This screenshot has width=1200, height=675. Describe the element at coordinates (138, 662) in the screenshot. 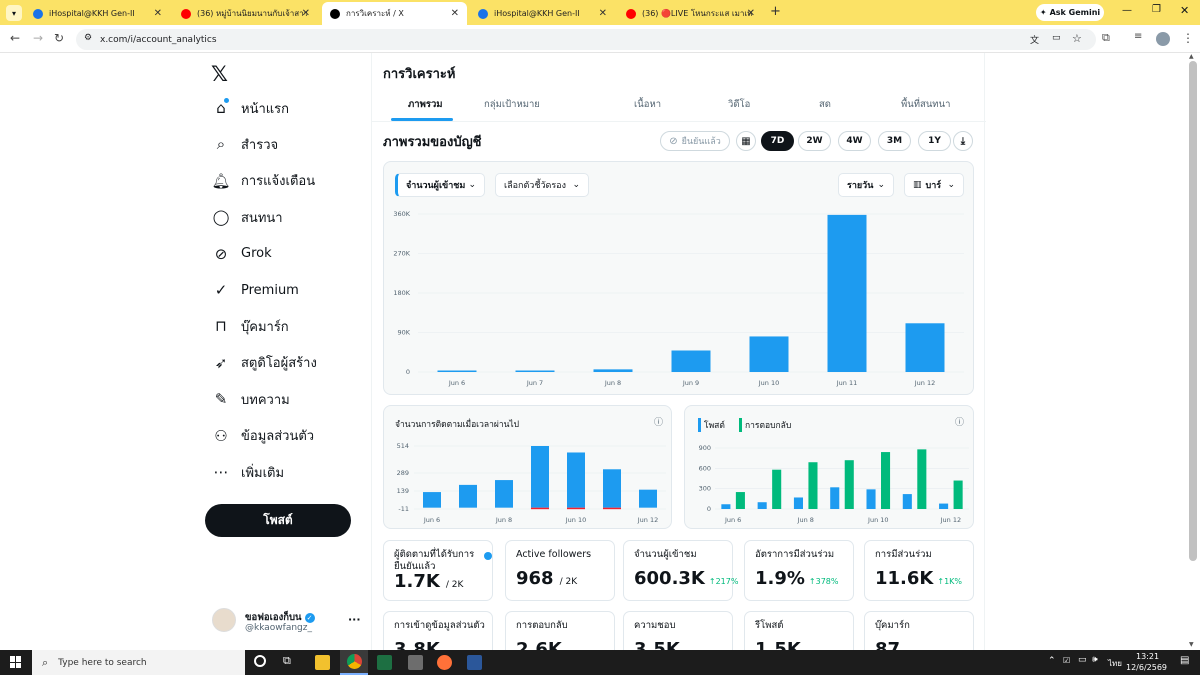

I see `taskbar-search: ⌕ Type here to search` at that location.